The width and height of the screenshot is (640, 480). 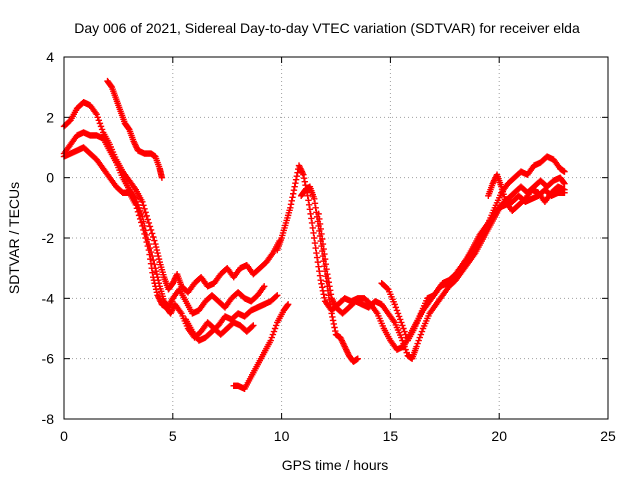 I want to click on x-tick-label: 25, so click(x=608, y=436).